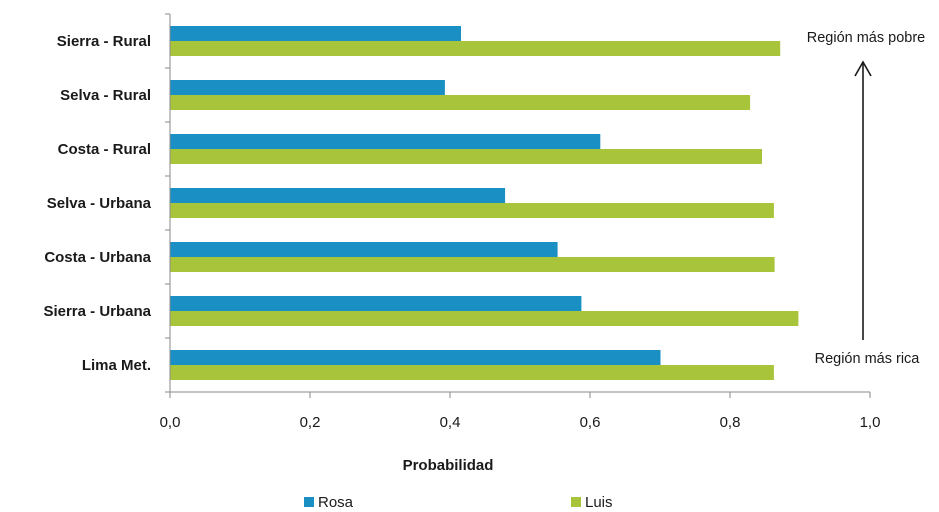  Describe the element at coordinates (472, 372) in the screenshot. I see `bar-luis-lima-met` at that location.